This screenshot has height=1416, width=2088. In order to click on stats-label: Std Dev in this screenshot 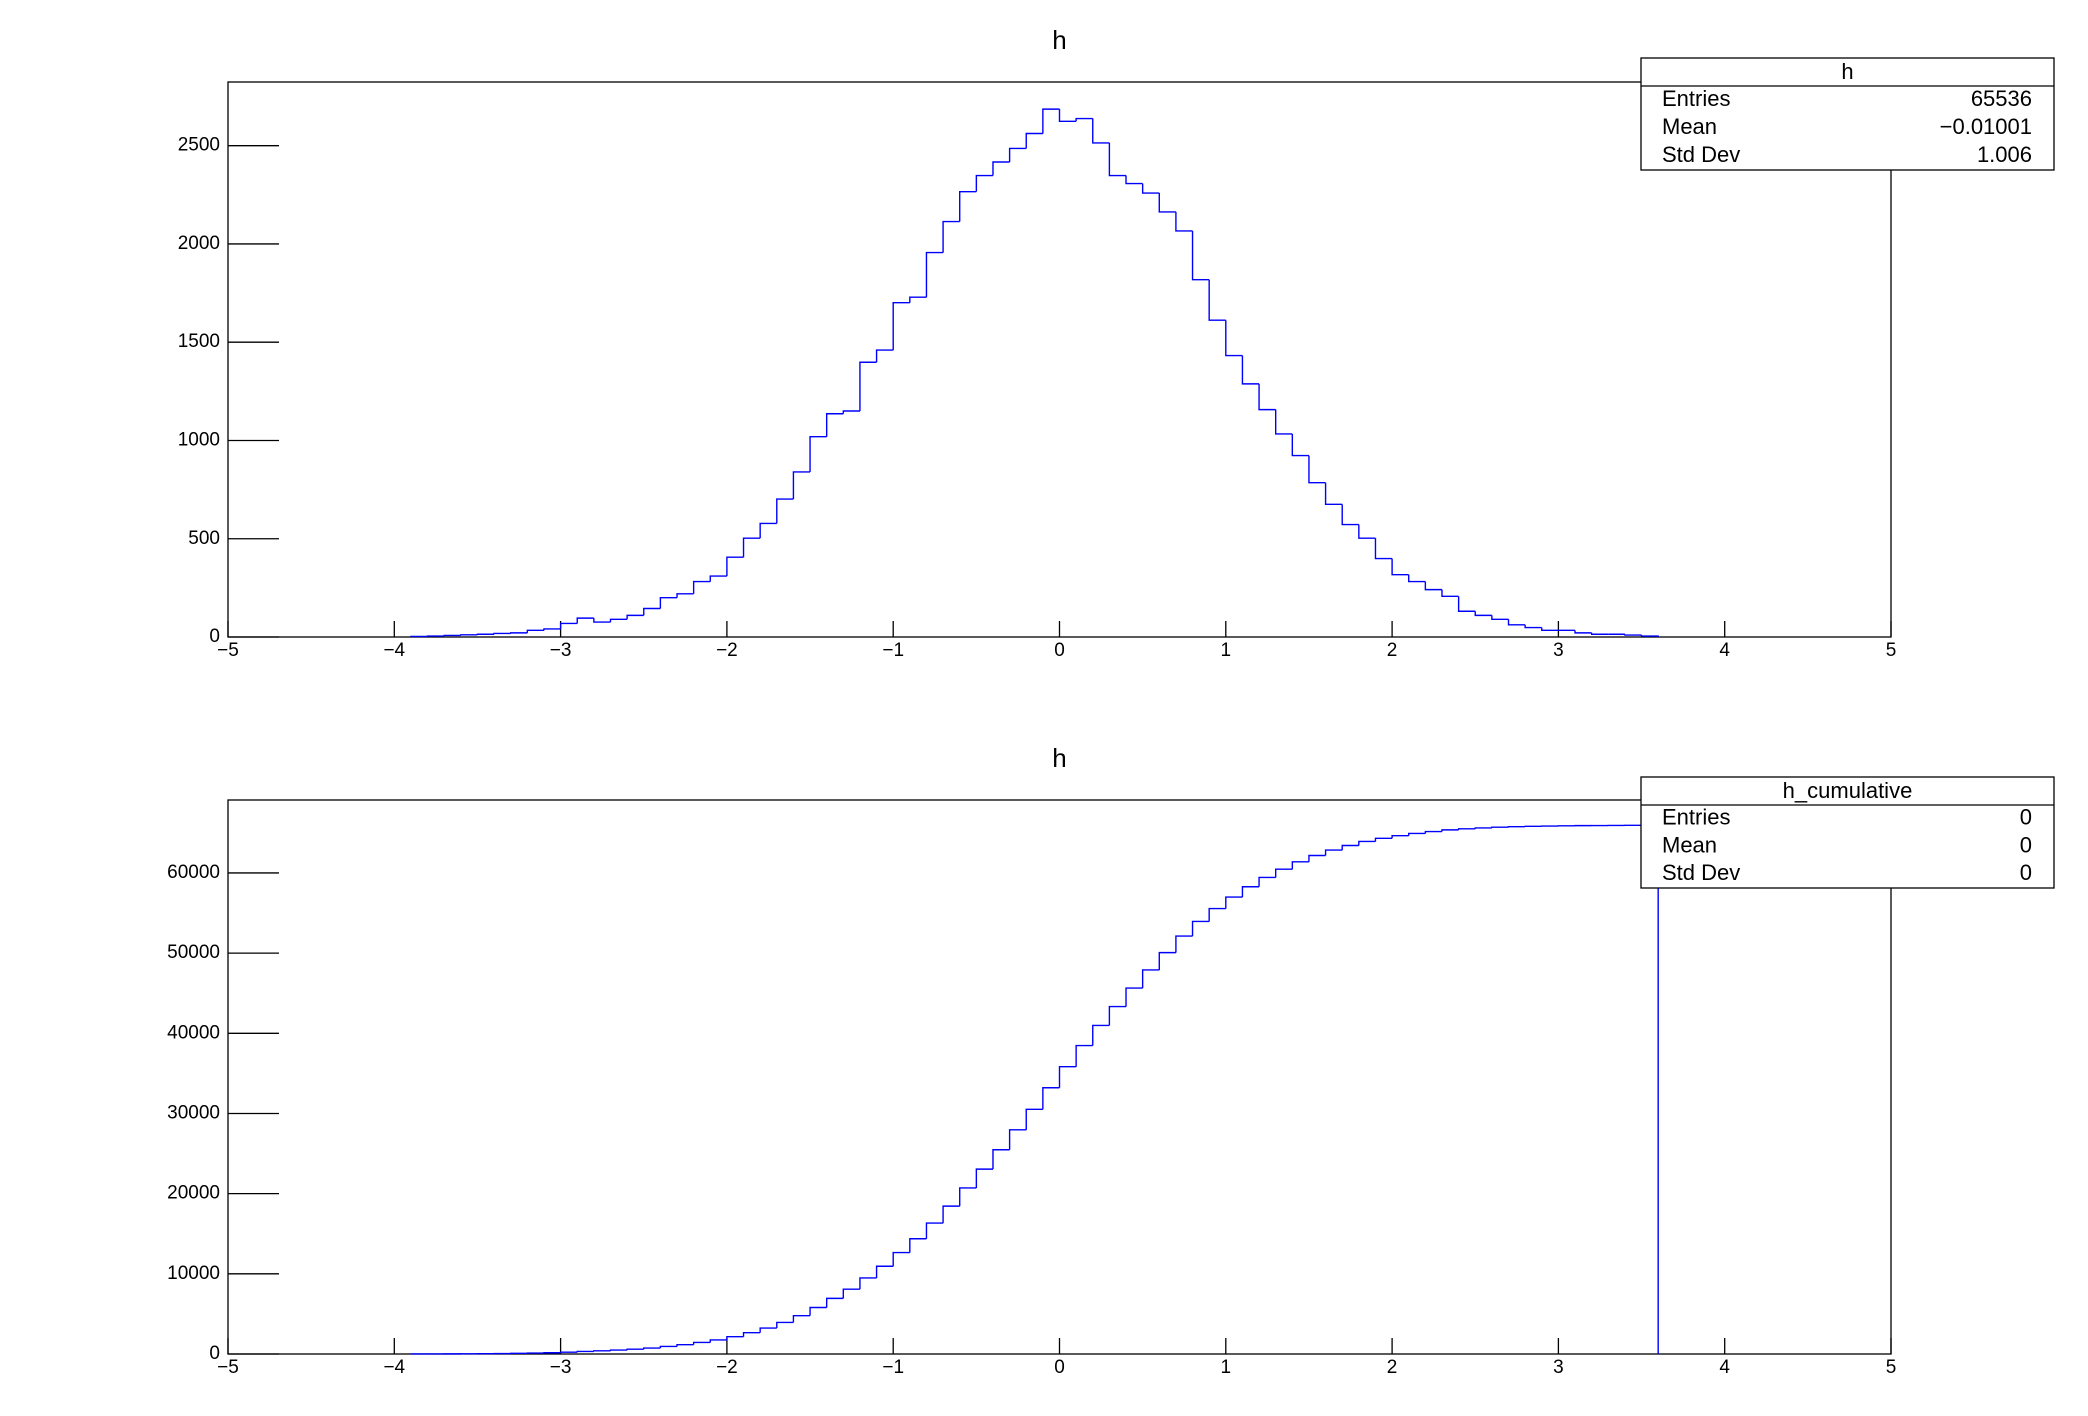, I will do `click(1701, 154)`.